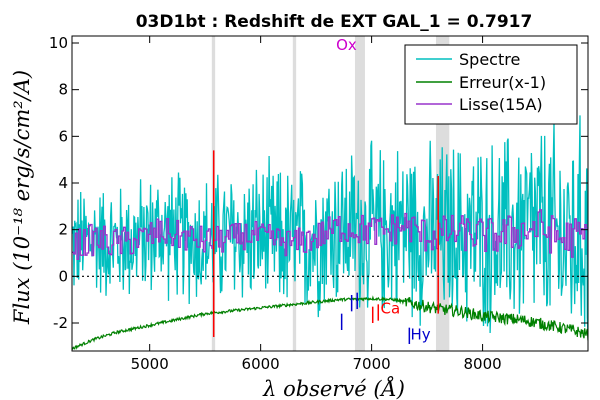 This screenshot has width=600, height=400. I want to click on y-tick-label: 2, so click(63, 230).